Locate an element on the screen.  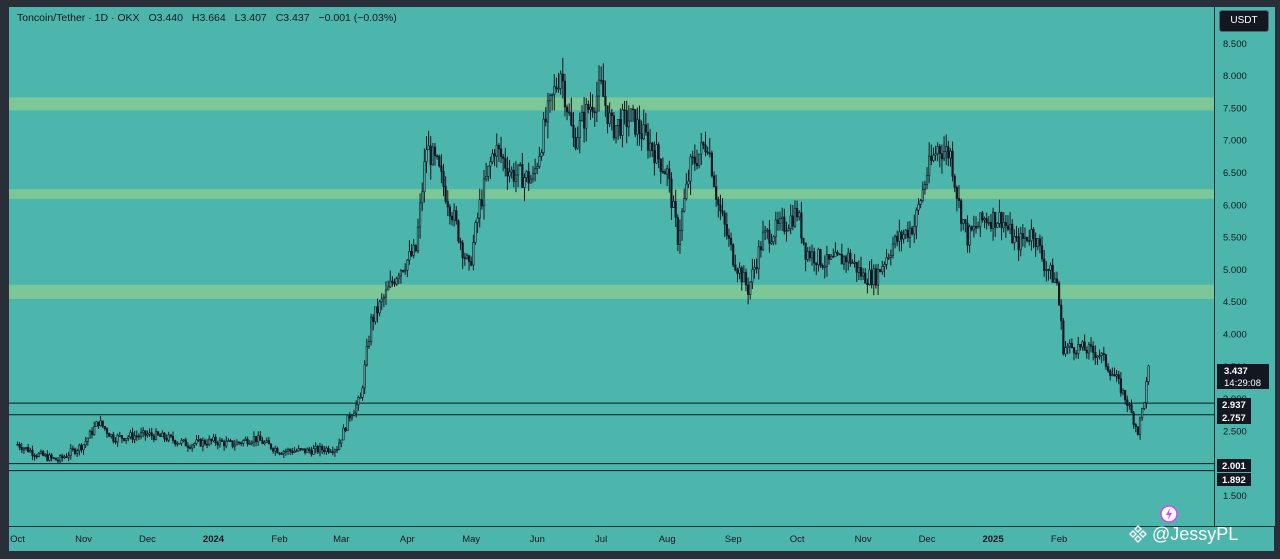
symbol-title: Toncoin/Tether · 1D · OKX is located at coordinates (78, 18).